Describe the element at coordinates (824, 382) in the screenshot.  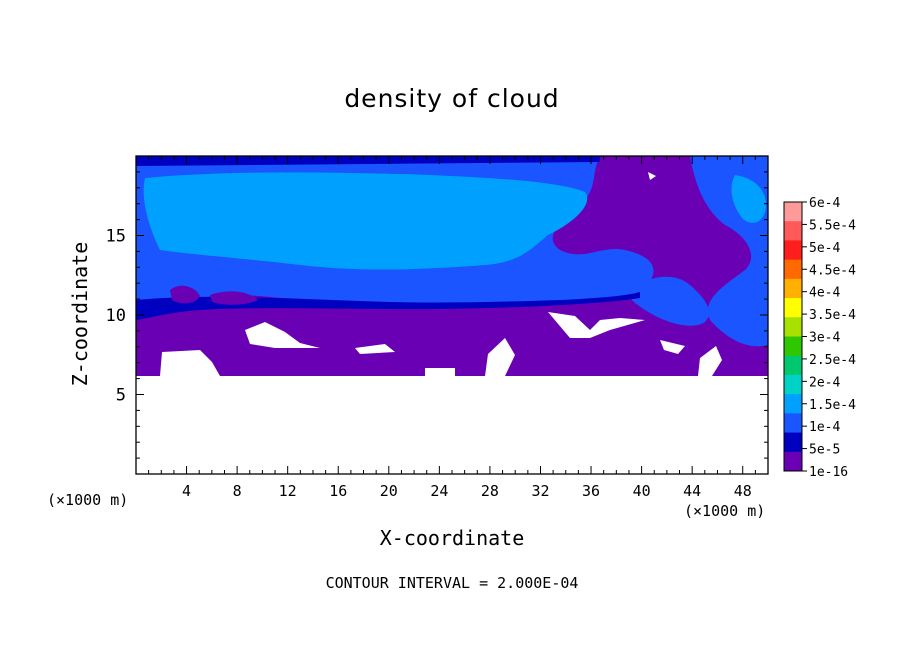
I see `colorbar-label: 2e-4` at that location.